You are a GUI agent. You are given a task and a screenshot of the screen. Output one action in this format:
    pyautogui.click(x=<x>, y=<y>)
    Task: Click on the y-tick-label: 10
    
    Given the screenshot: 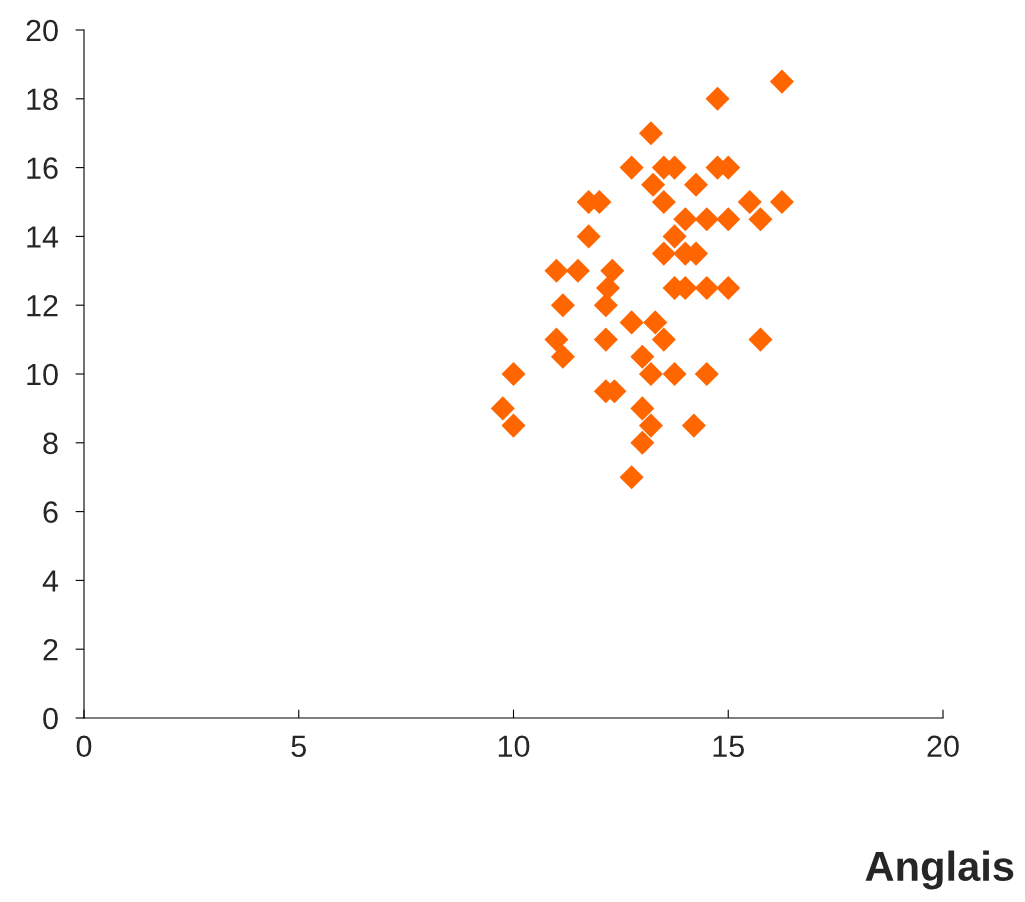 What is the action you would take?
    pyautogui.click(x=42, y=374)
    